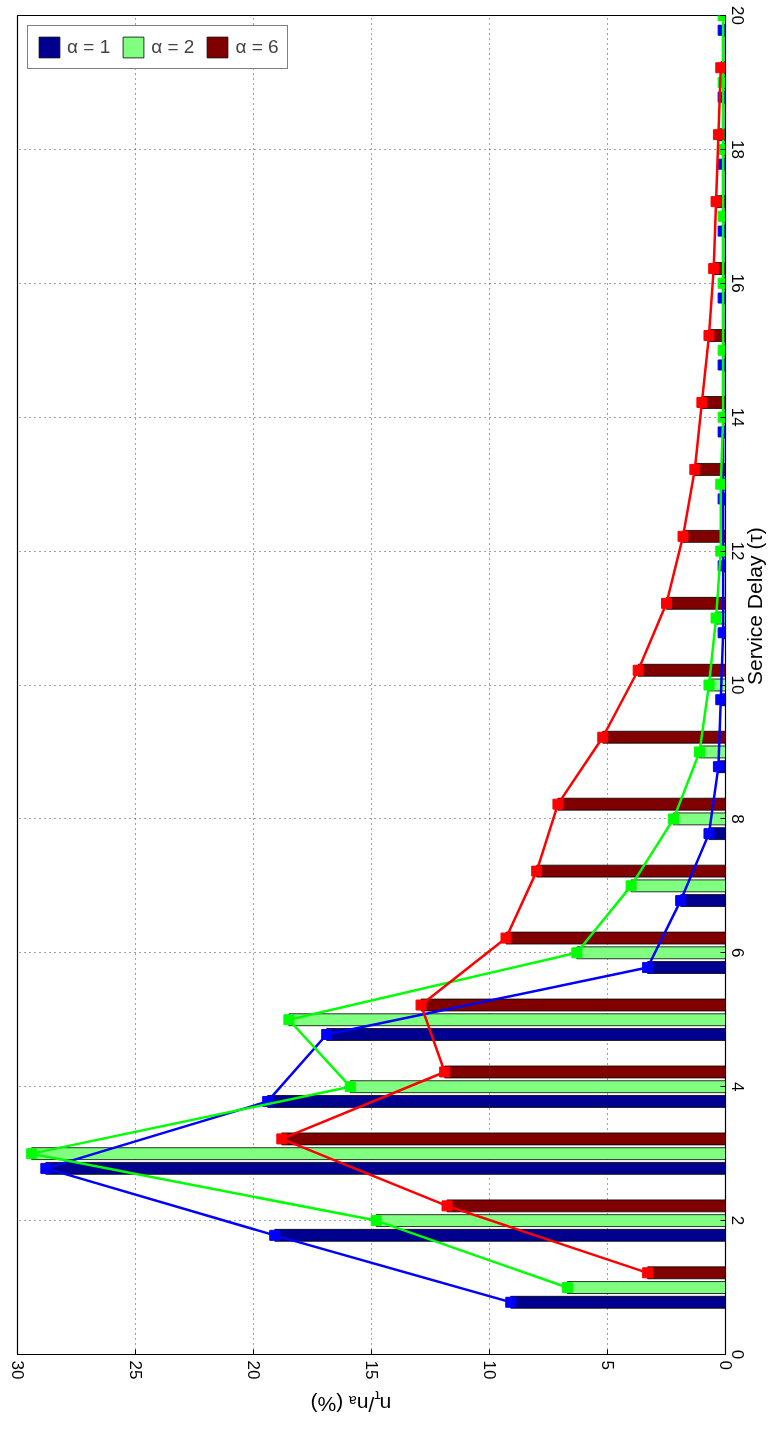  Describe the element at coordinates (737, 15) in the screenshot. I see `y-tick-label: 20` at that location.